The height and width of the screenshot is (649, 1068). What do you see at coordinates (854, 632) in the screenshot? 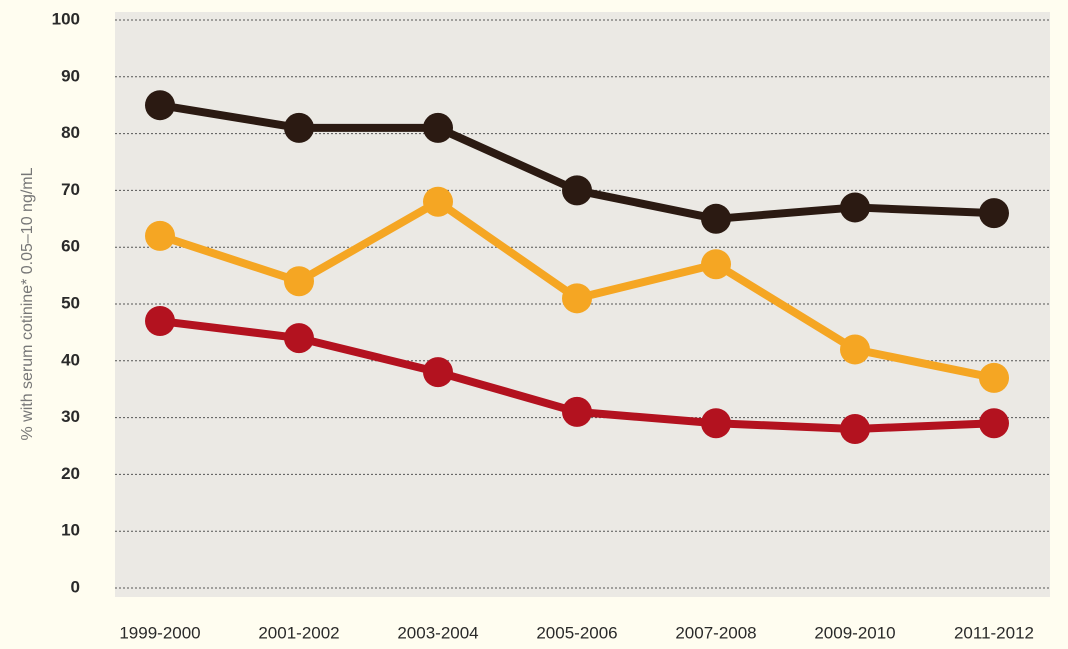
I see `x-tick-label: 2009-2010` at bounding box center [854, 632].